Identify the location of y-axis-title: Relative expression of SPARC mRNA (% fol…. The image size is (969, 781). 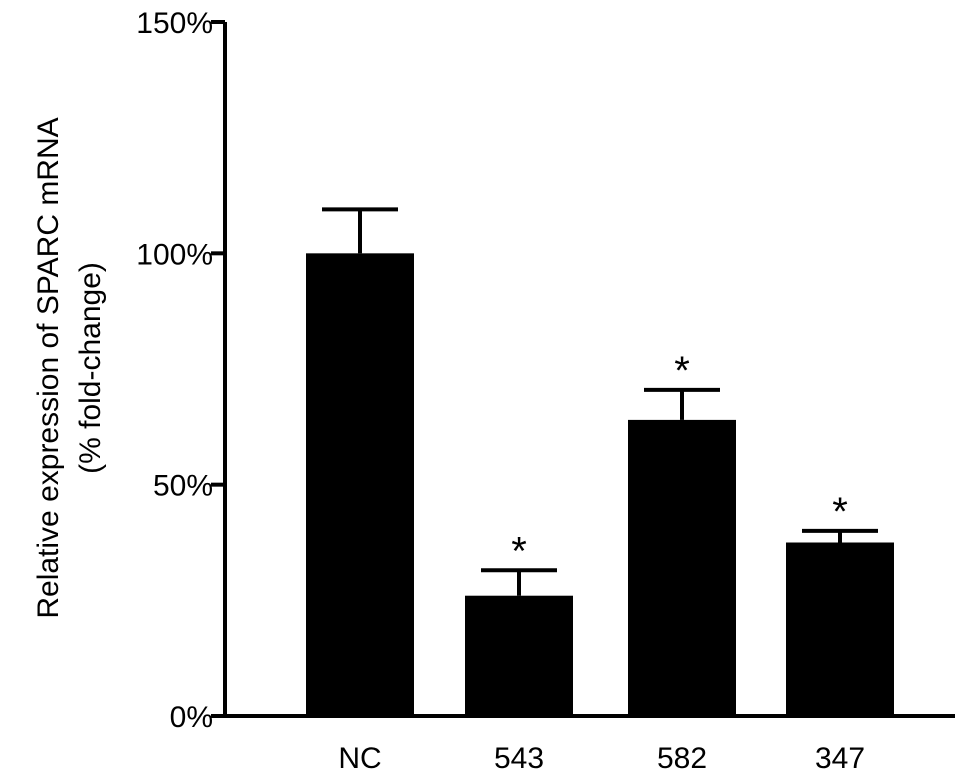
(69, 367).